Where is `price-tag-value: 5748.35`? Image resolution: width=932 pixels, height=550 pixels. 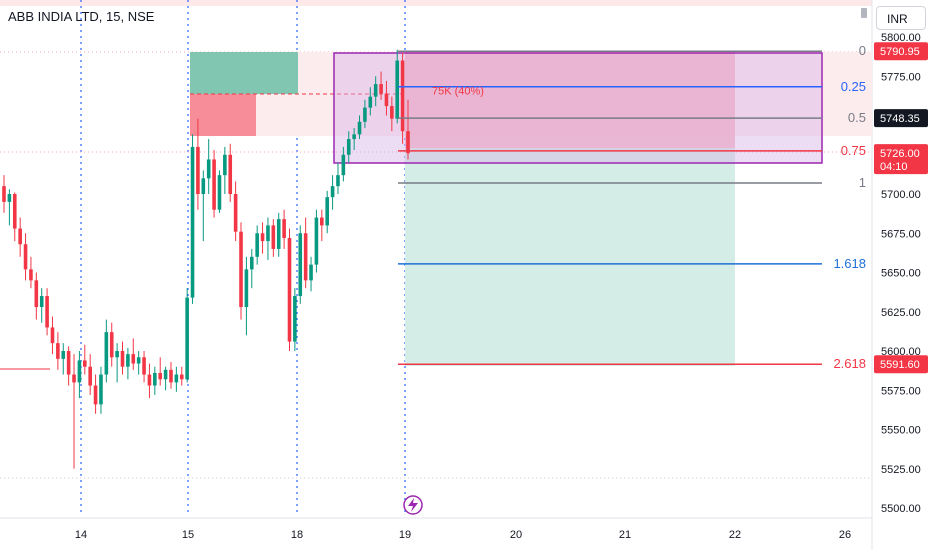 price-tag-value: 5748.35 is located at coordinates (900, 119).